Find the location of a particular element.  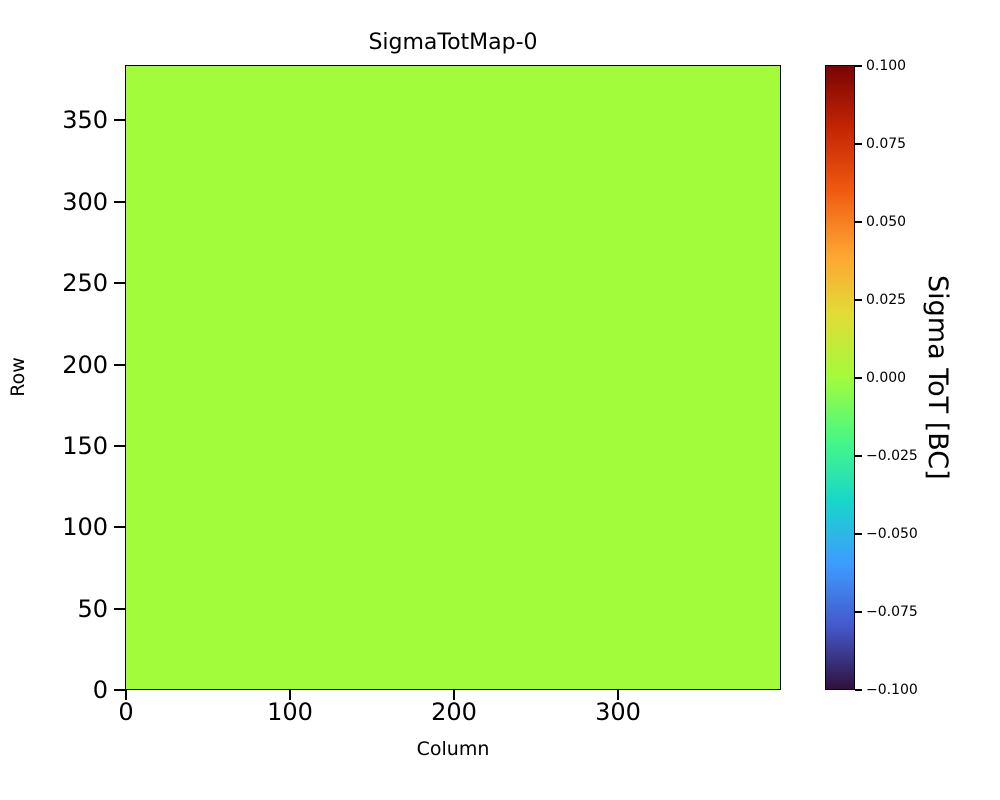

y-tick-label: 300 is located at coordinates (85, 202).